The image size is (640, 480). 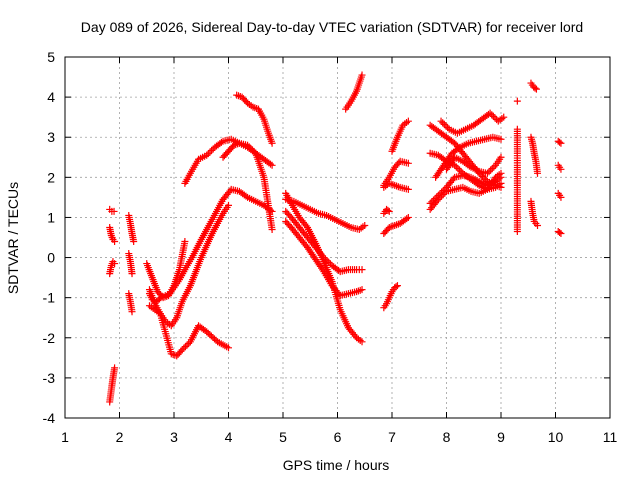 I want to click on series-arc-g1, so click(x=390, y=297).